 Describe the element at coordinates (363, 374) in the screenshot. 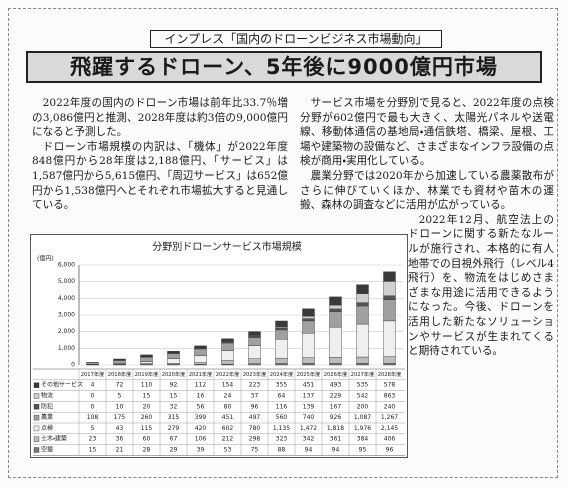

I see `x-tick-label: 2027年度` at that location.